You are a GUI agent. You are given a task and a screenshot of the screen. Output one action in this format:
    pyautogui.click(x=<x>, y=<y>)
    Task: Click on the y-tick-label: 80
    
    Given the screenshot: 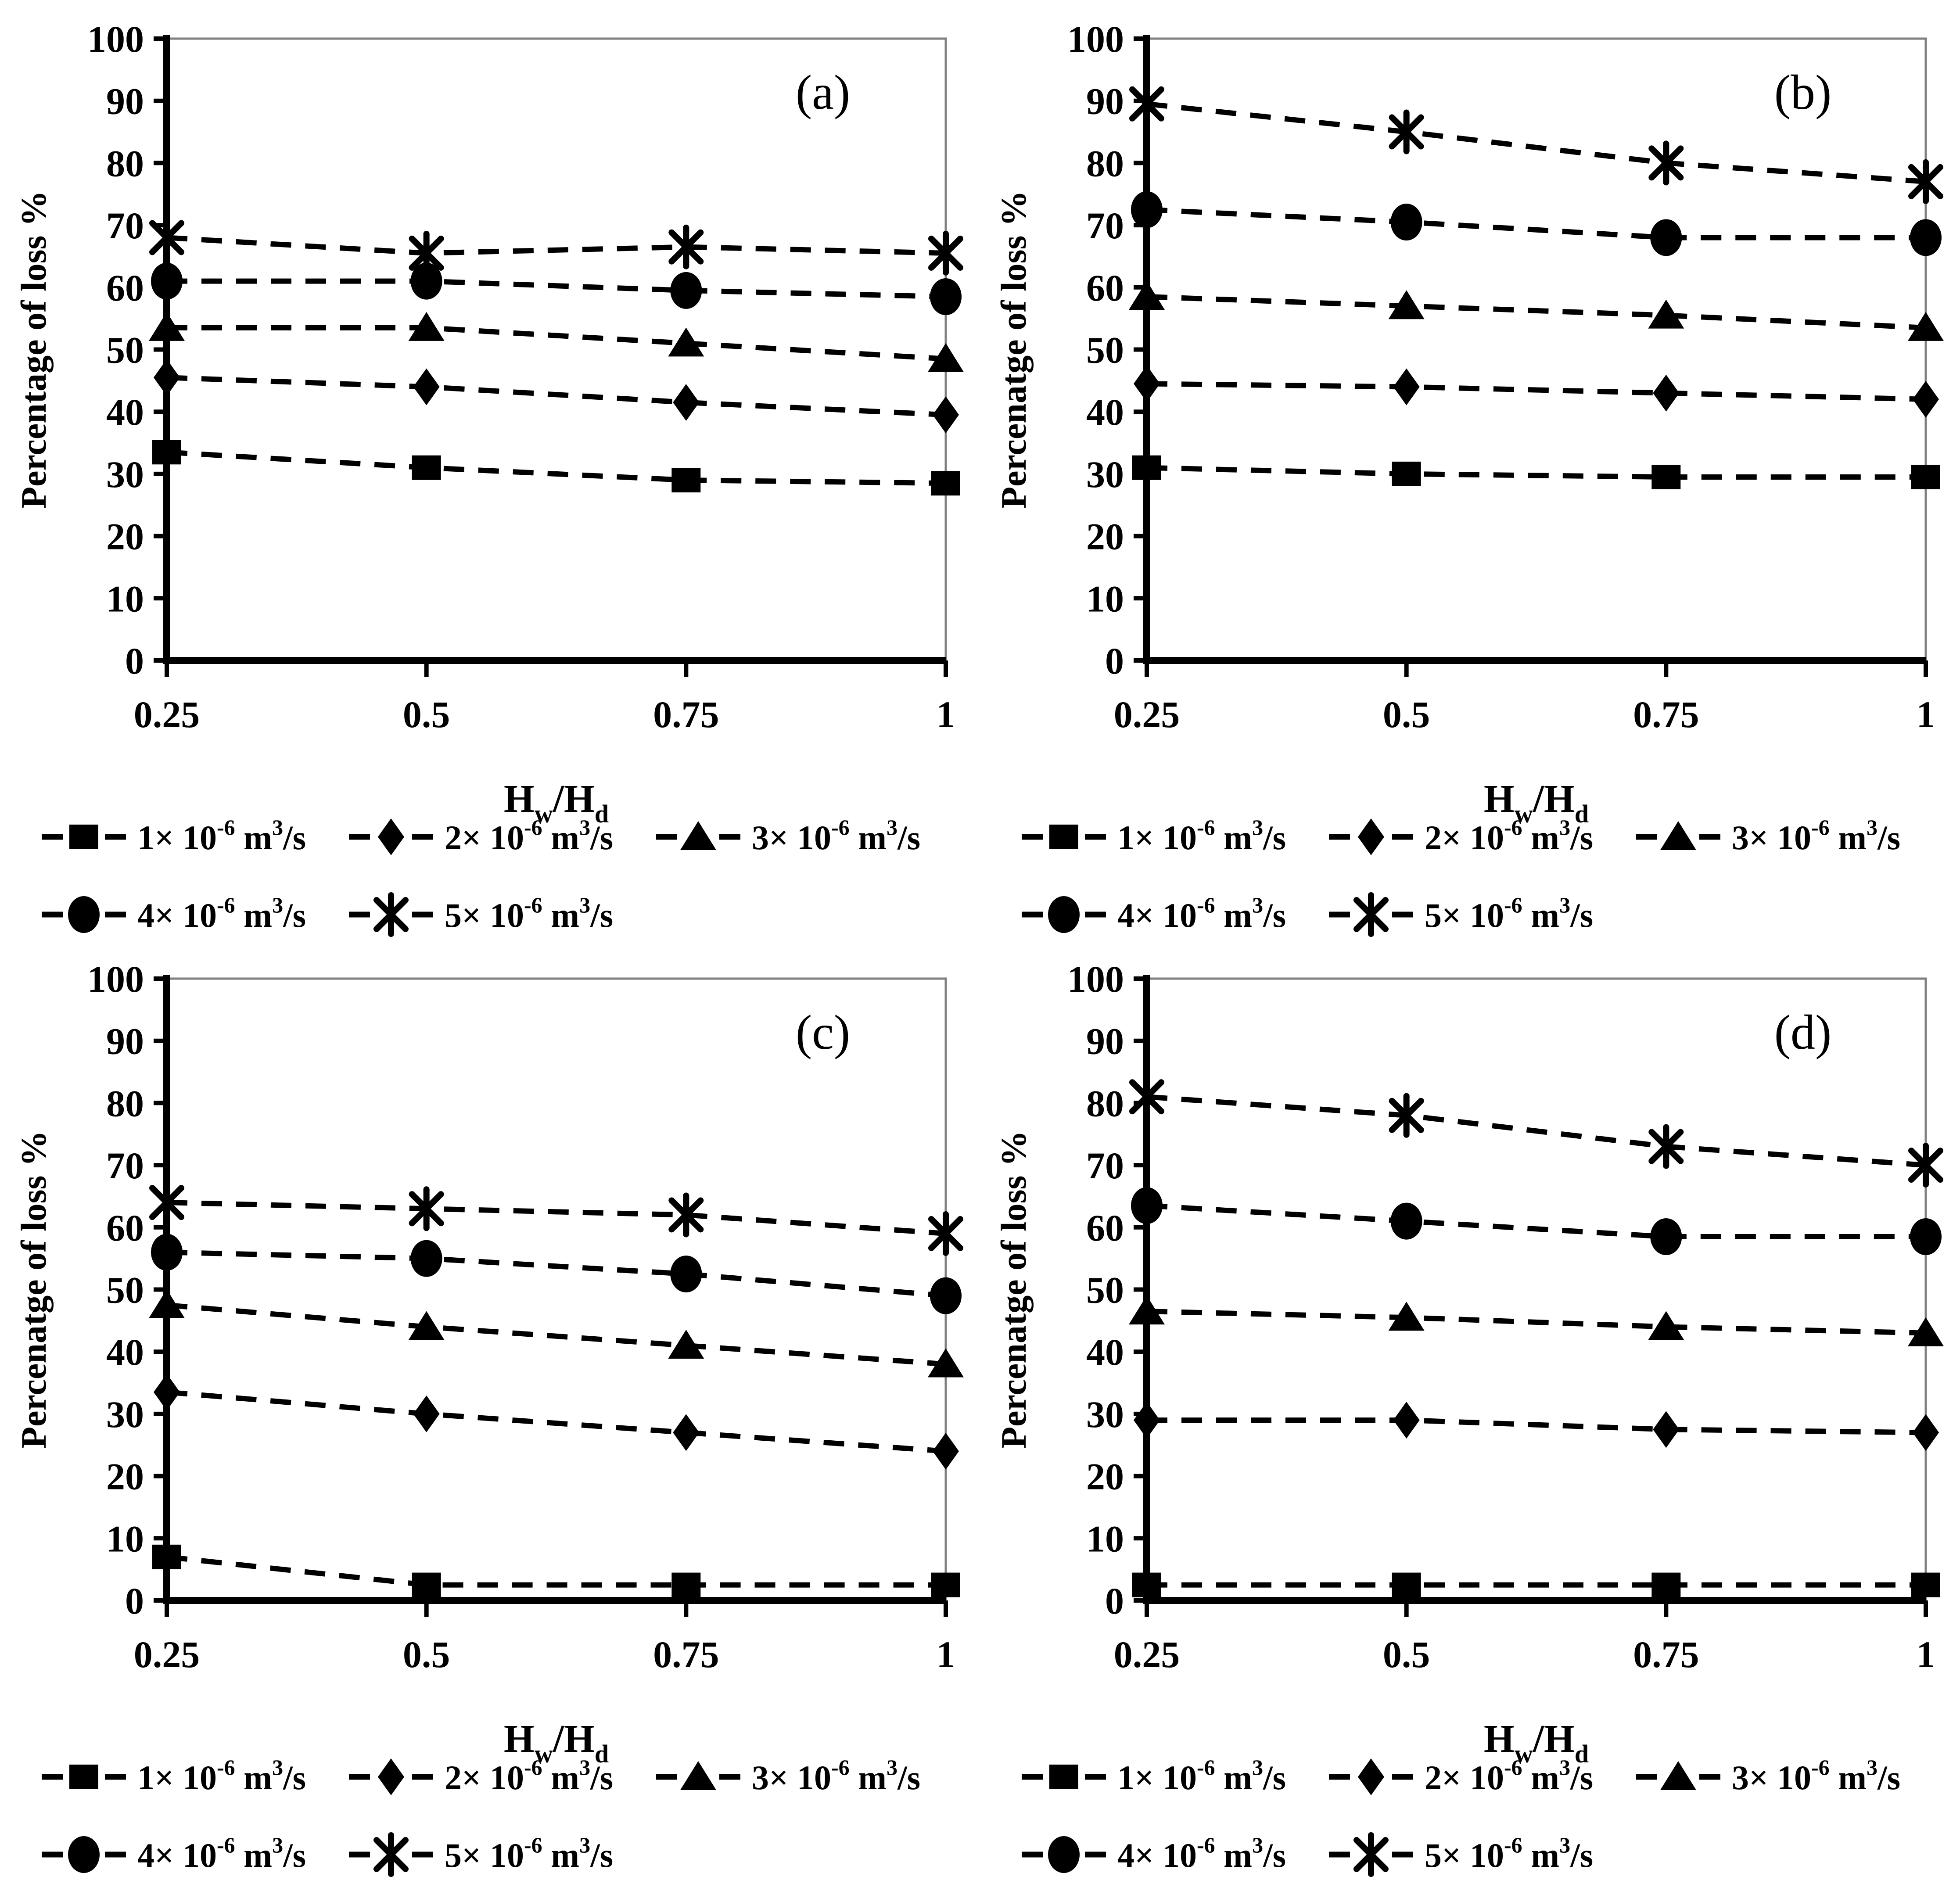 What is the action you would take?
    pyautogui.click(x=125, y=1103)
    